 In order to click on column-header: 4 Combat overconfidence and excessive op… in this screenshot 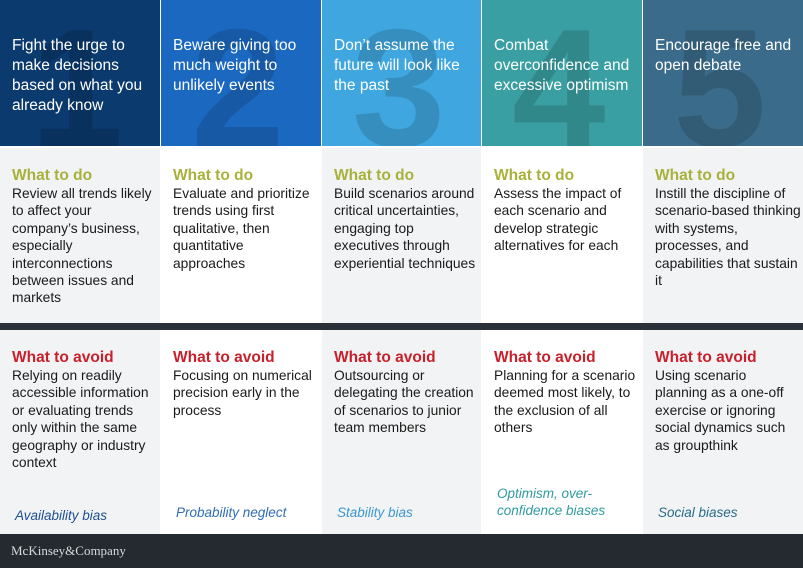, I will do `click(562, 73)`.